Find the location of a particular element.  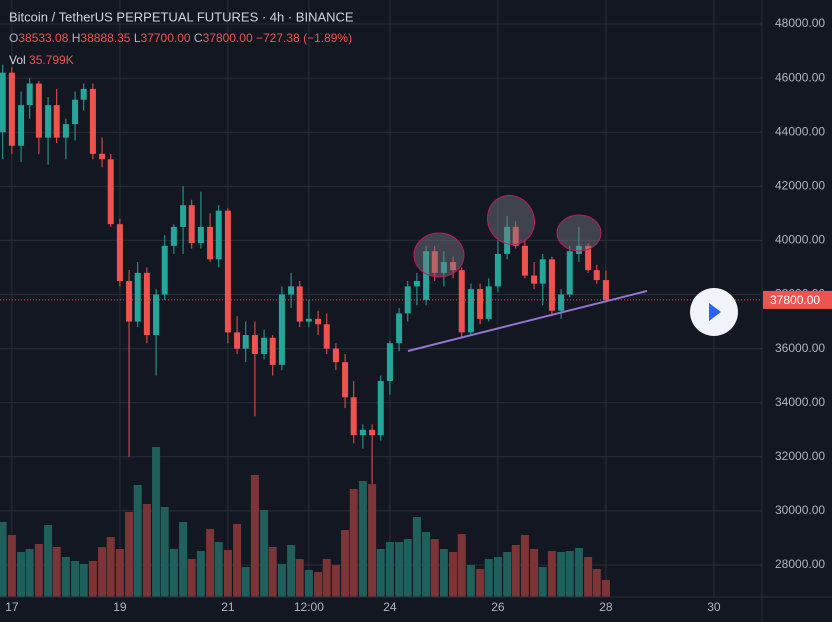

ohlc-value: 38533.08 is located at coordinates (43, 38).